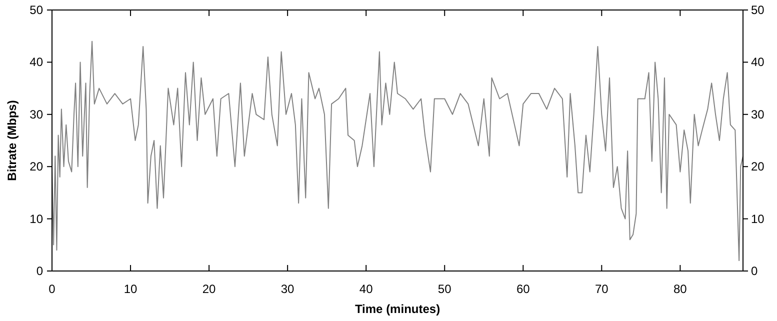 The image size is (777, 321). Describe the element at coordinates (523, 289) in the screenshot. I see `x-tick-label: 60` at that location.